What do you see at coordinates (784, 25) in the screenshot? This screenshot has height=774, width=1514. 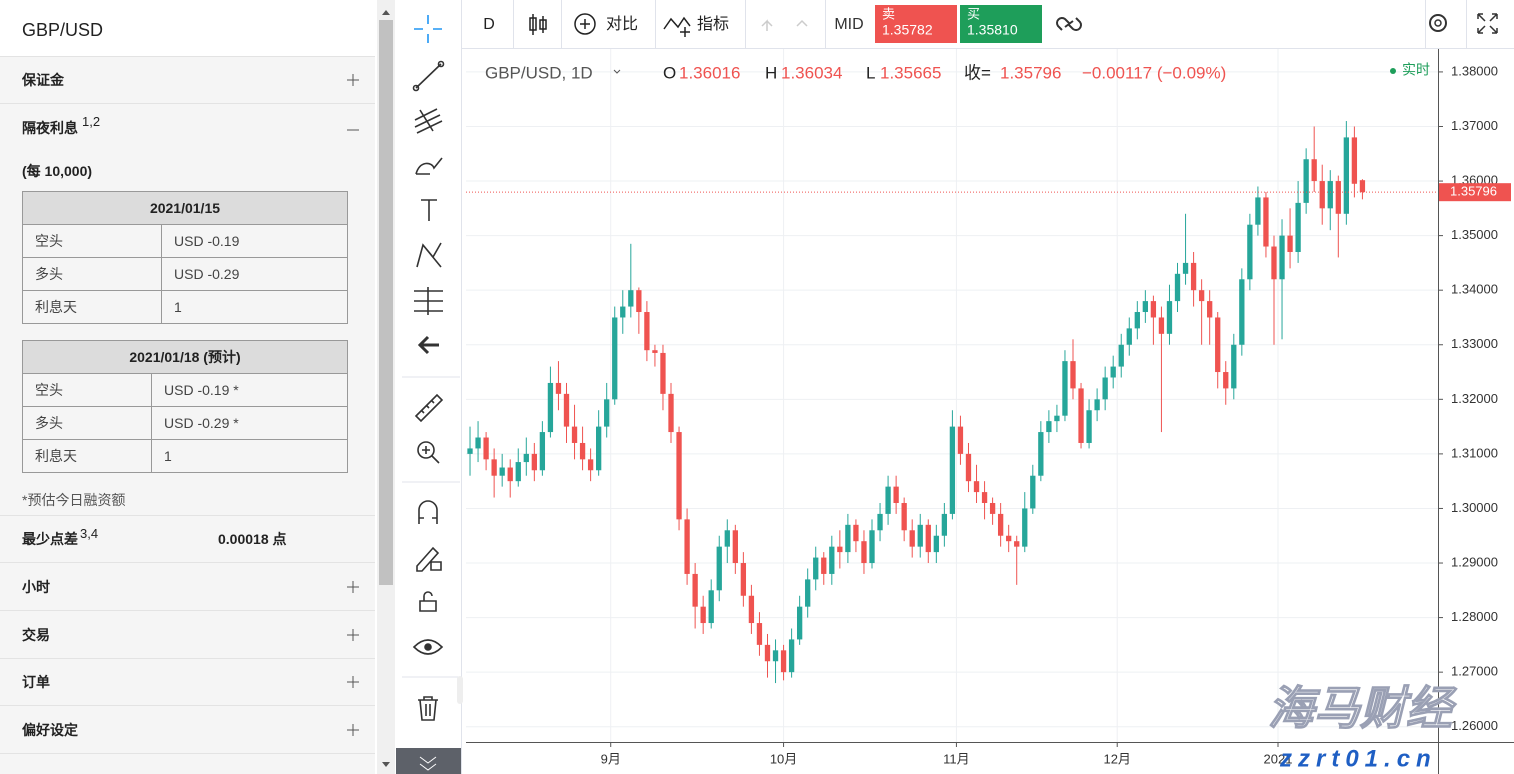 I see `undo-redo` at bounding box center [784, 25].